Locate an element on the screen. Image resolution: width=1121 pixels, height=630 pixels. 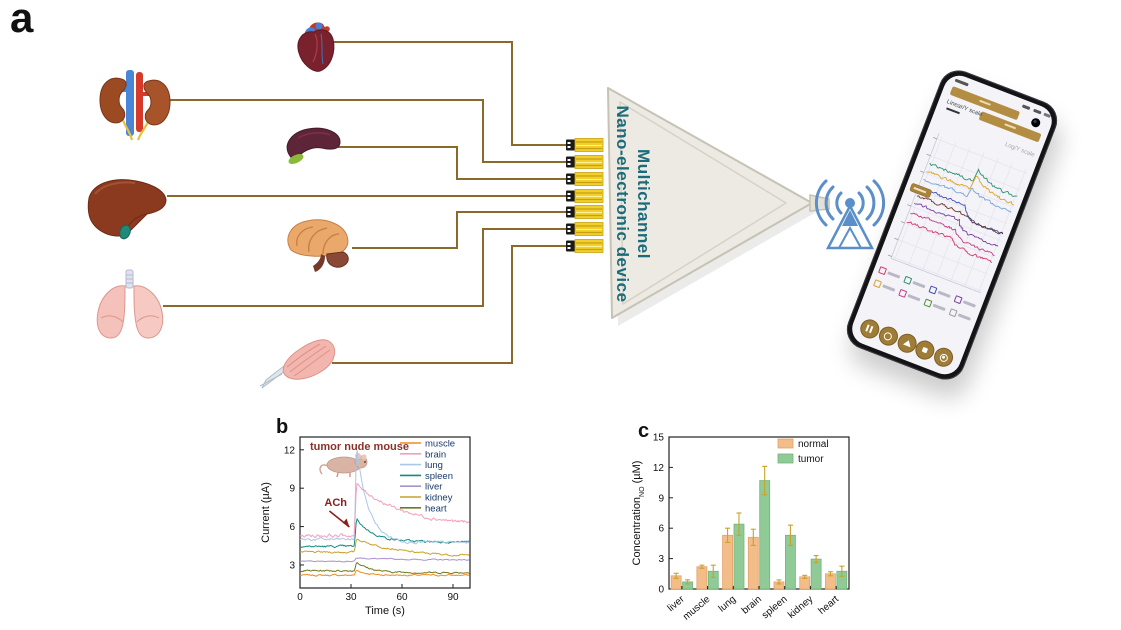
bar-tumor-kidney is located at coordinates (816, 574).